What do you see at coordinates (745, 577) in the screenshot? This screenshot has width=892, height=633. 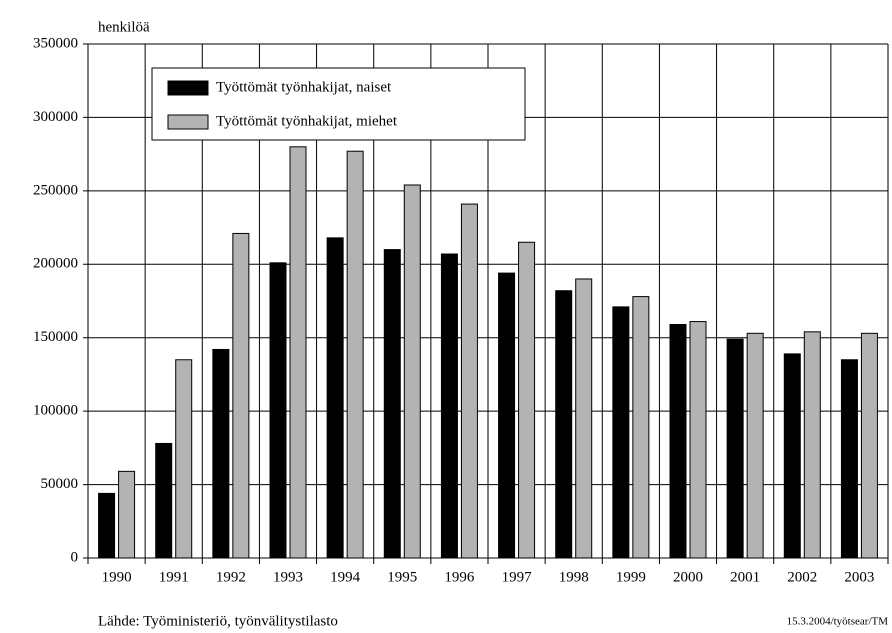 I see `x-tick-label: 2001` at bounding box center [745, 577].